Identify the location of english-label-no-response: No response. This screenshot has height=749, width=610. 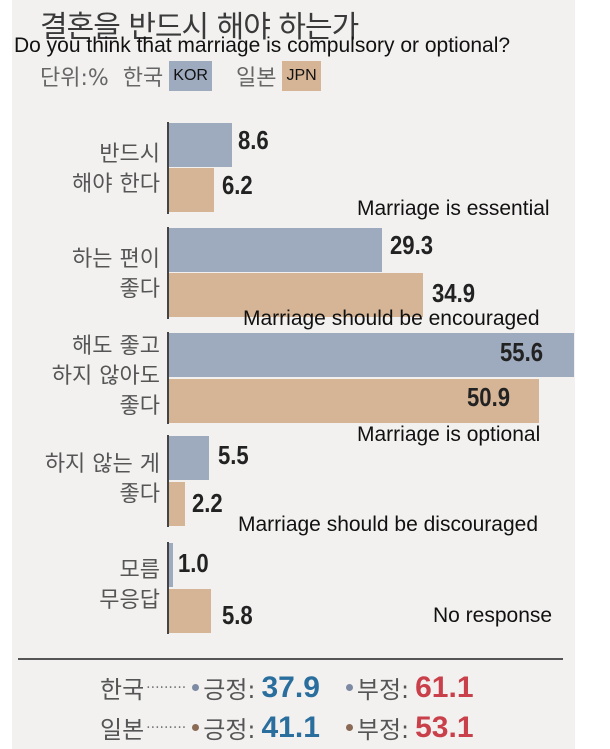
(493, 615).